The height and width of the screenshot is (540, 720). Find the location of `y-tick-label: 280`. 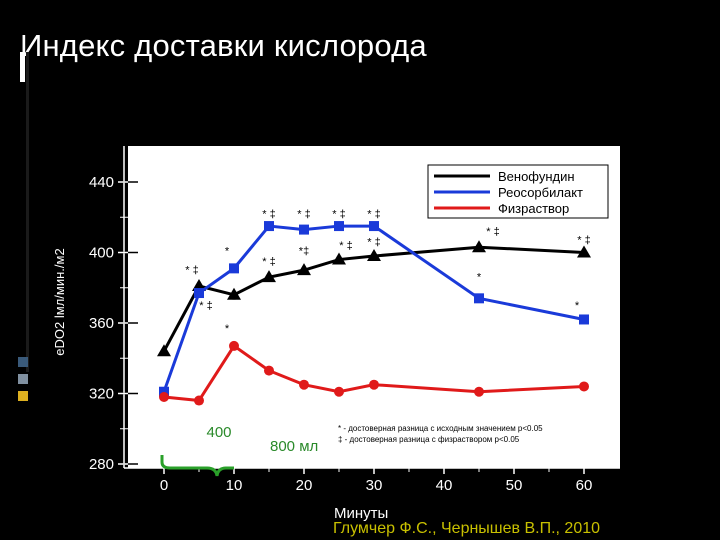

y-tick-label: 280 is located at coordinates (101, 464).